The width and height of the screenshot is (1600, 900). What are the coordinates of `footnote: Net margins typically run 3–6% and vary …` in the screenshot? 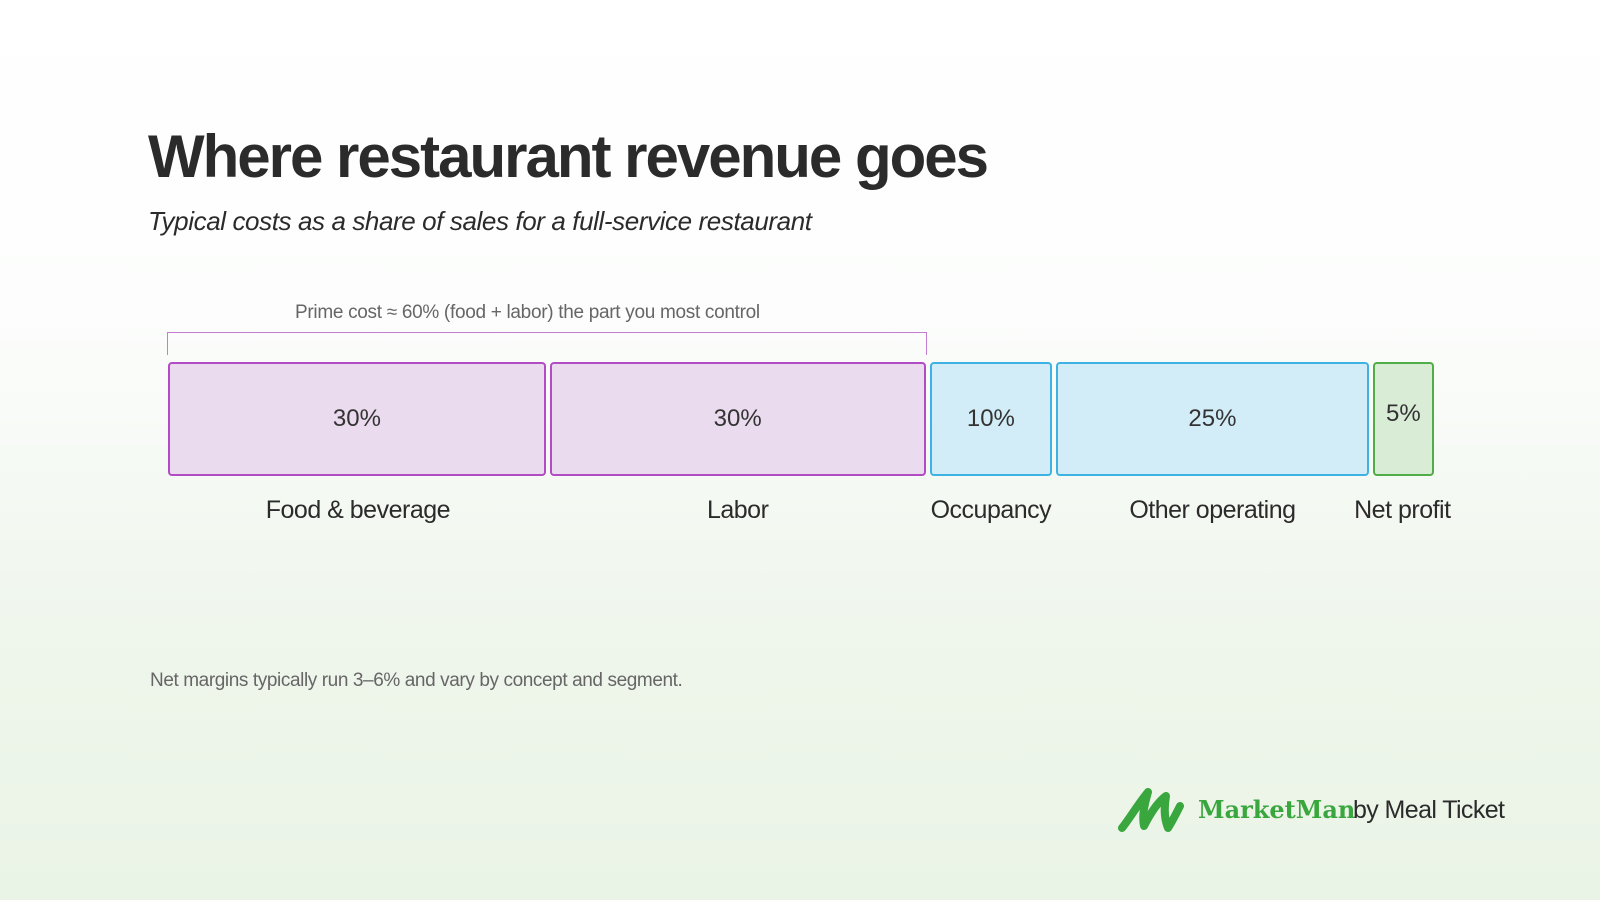 It's located at (416, 680).